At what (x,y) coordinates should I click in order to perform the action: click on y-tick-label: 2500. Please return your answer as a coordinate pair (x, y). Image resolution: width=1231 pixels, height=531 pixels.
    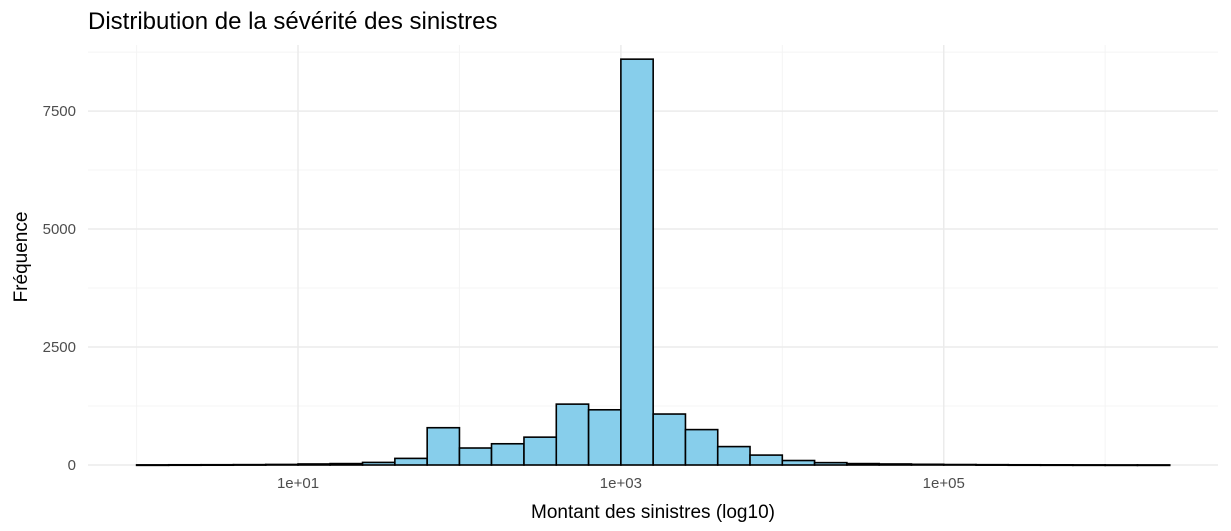
    Looking at the image, I should click on (59, 347).